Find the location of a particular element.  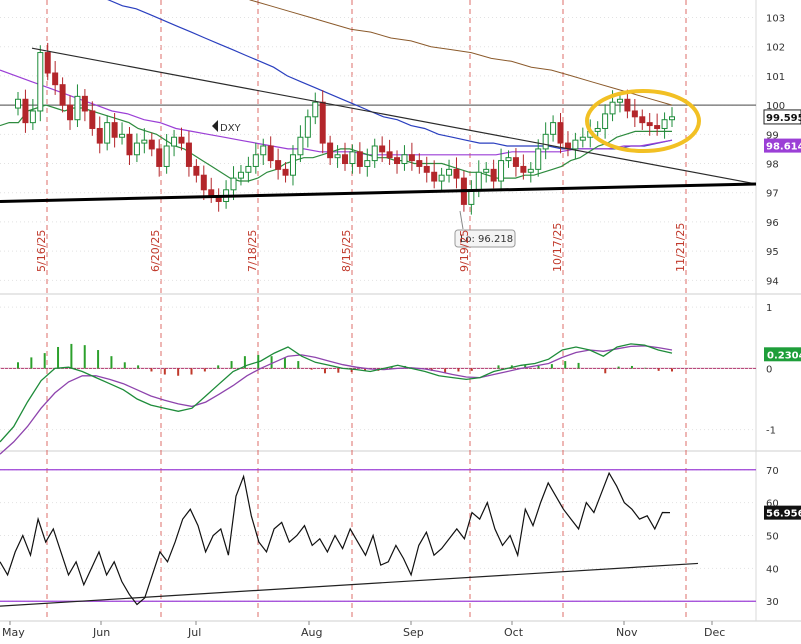

ma-value-badge is located at coordinates (782, 145).